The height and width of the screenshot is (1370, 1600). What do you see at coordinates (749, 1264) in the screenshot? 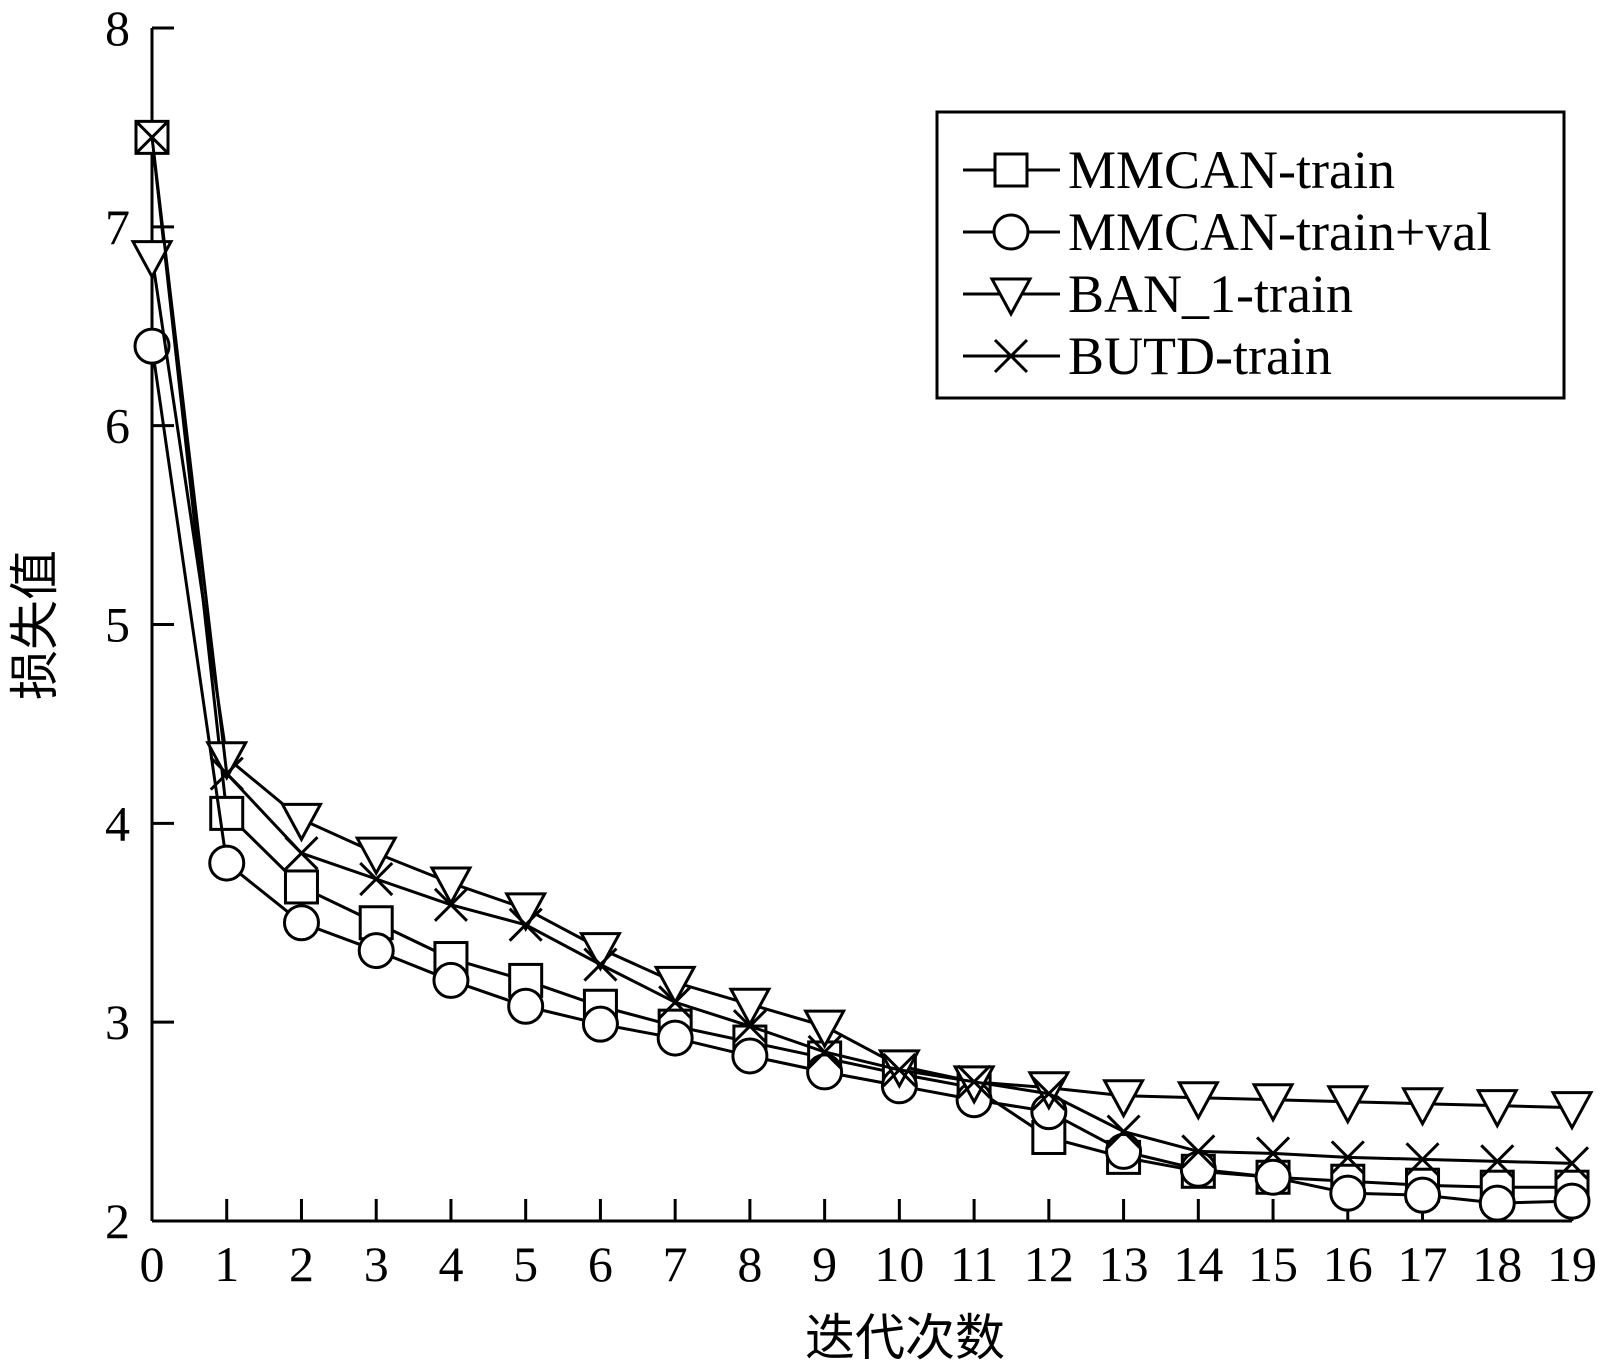
I see `x-tick-label: 8` at bounding box center [749, 1264].